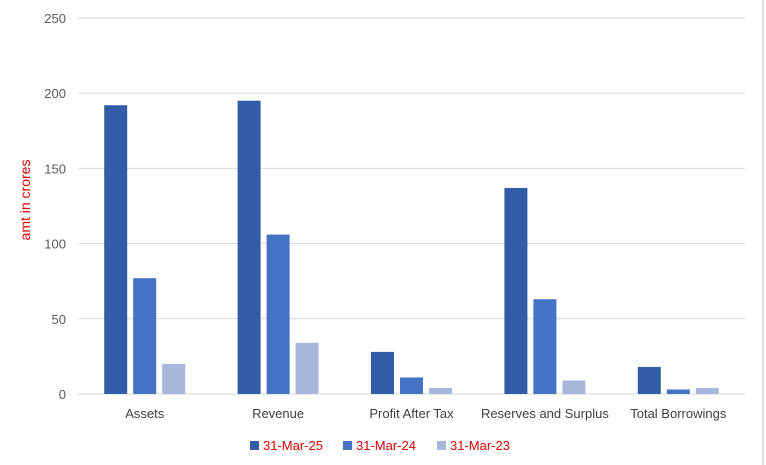 This screenshot has width=766, height=465. What do you see at coordinates (55, 168) in the screenshot?
I see `y-tick-label: 150` at bounding box center [55, 168].